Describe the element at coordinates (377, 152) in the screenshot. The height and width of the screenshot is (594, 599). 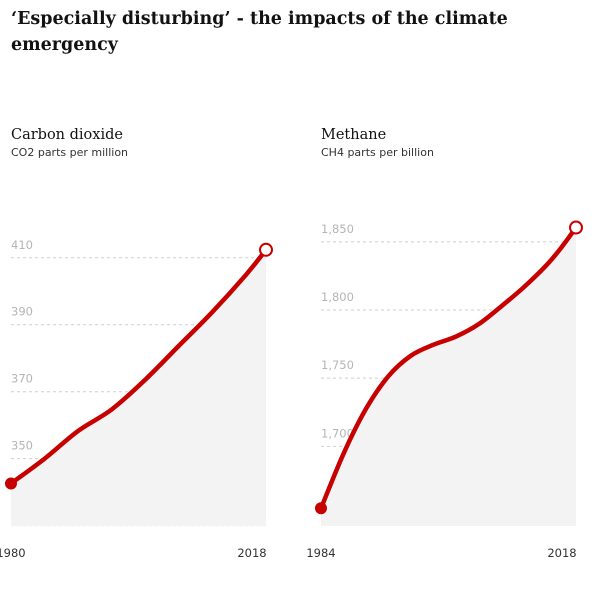
I see `chart-subtitle: CH4 parts per billion` at that location.